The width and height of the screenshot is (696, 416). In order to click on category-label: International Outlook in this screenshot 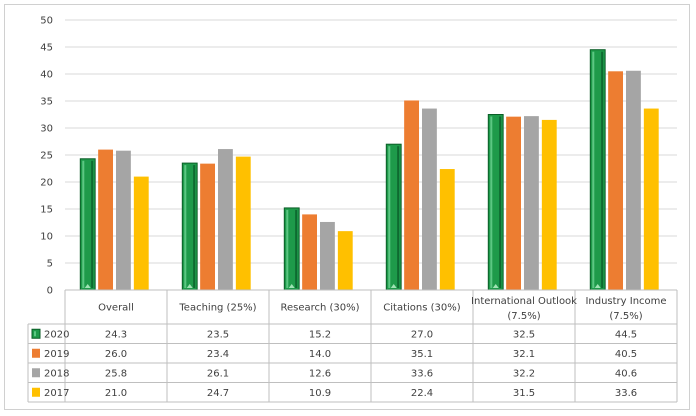, I will do `click(524, 301)`.